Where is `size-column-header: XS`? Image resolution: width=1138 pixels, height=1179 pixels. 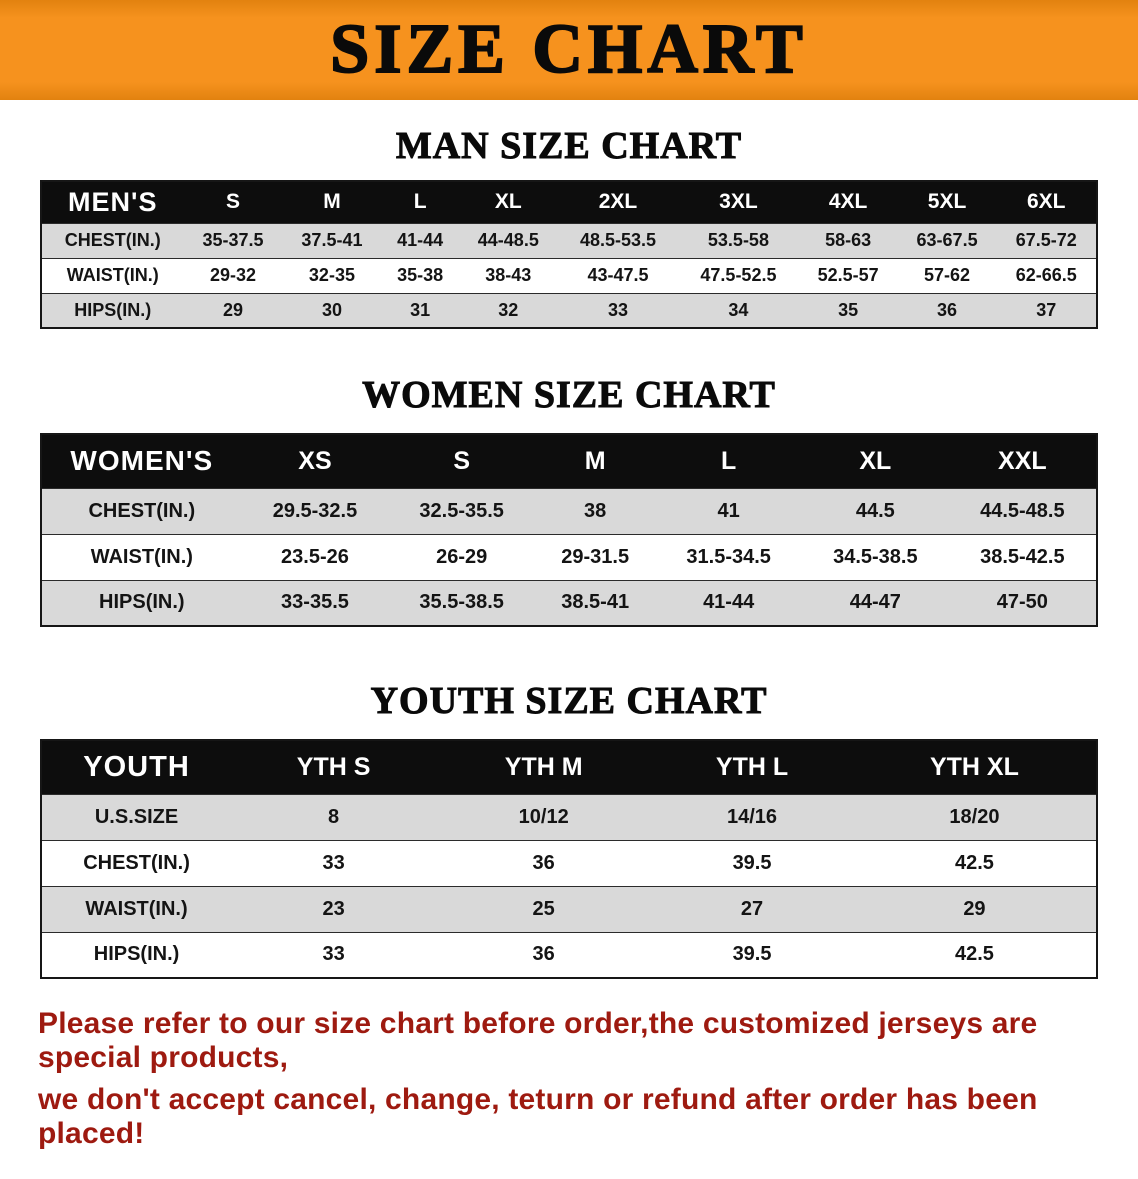 size-column-header: XS is located at coordinates (315, 461).